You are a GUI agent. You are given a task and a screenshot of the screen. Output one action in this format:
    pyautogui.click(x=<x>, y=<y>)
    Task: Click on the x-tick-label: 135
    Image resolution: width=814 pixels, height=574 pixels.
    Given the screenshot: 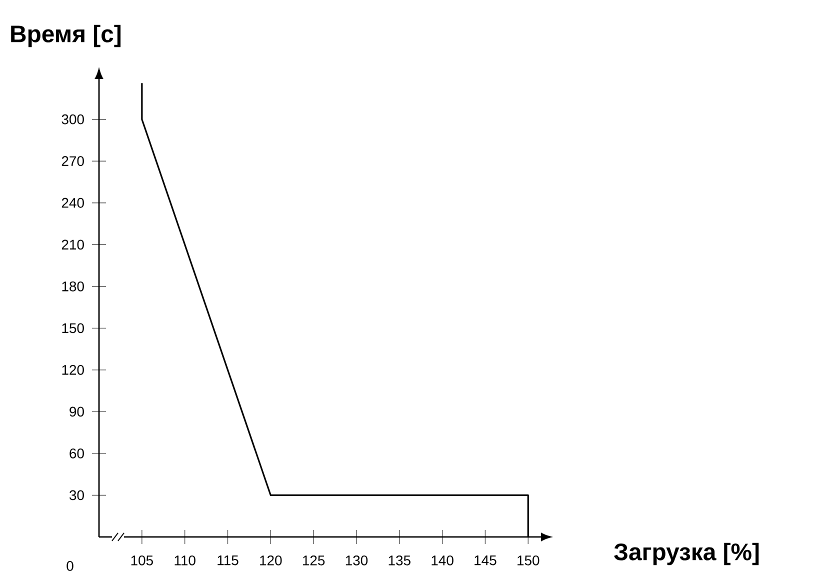 What is the action you would take?
    pyautogui.click(x=399, y=560)
    